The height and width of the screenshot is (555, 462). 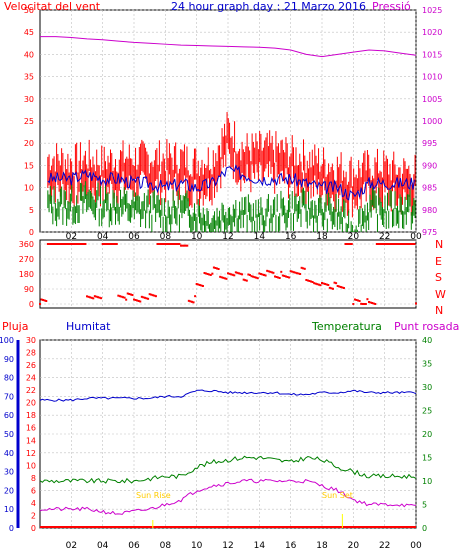 I want to click on wind-tick-label: 50, so click(x=29, y=10).